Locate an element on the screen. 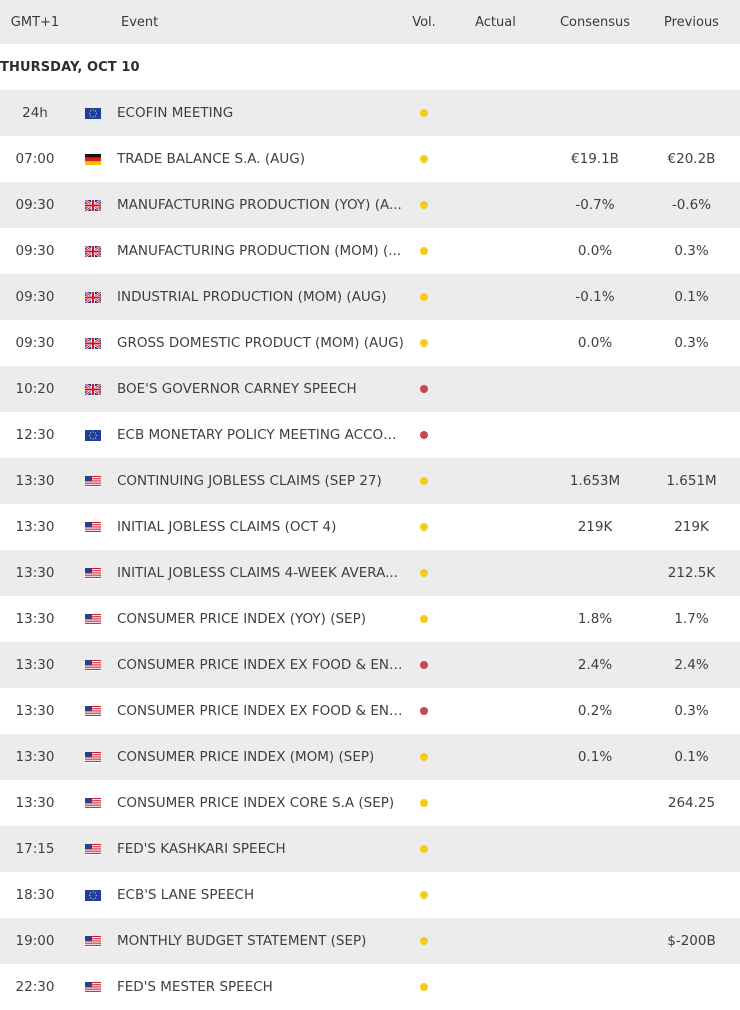  previous-header: Previous is located at coordinates (691, 22).